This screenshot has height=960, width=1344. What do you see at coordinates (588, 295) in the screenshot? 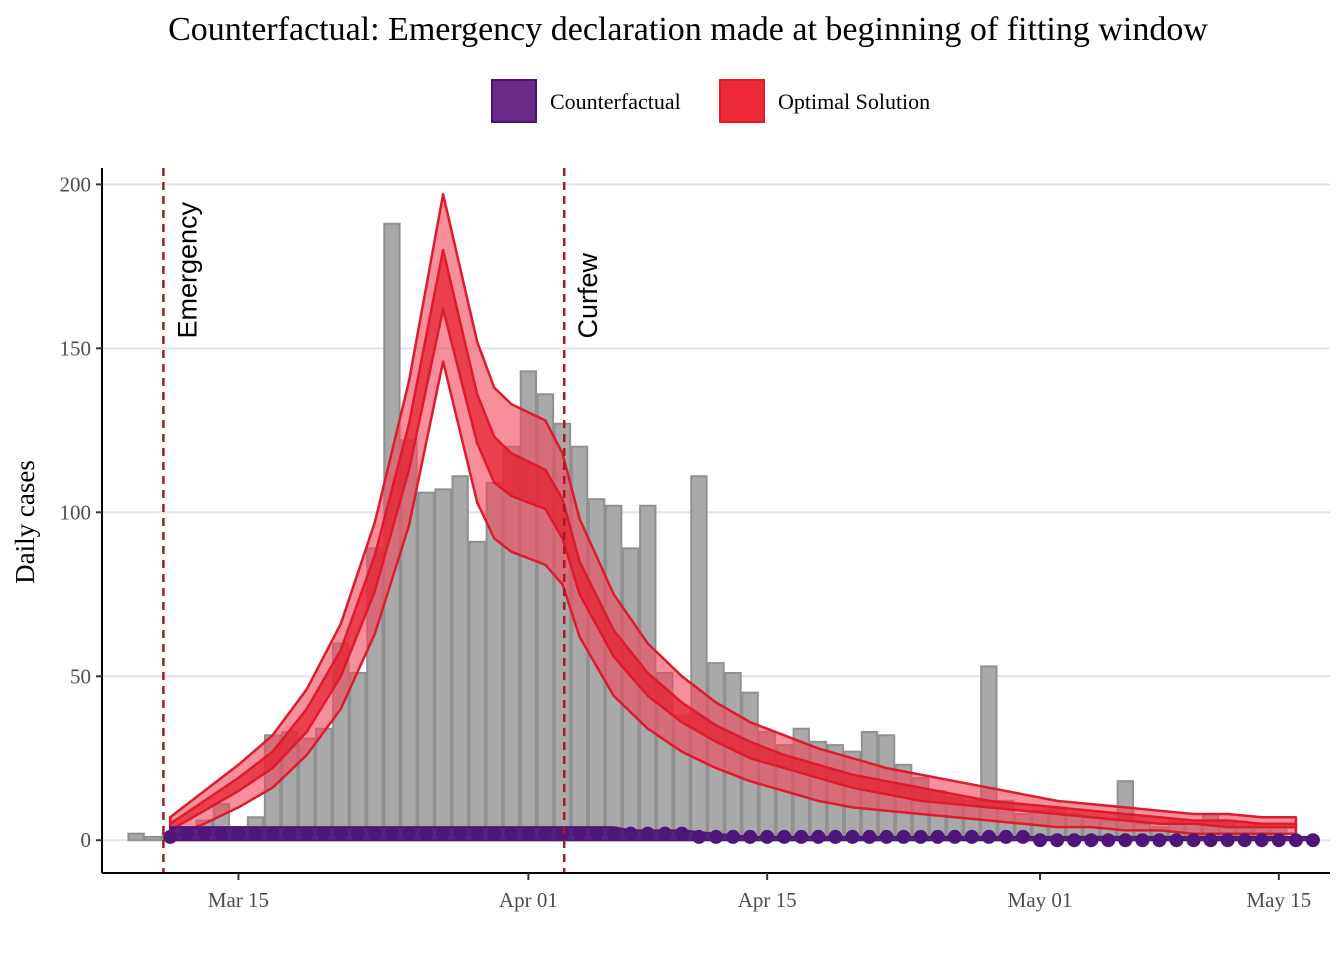
I see `annotation-curfew: Curfew` at bounding box center [588, 295].